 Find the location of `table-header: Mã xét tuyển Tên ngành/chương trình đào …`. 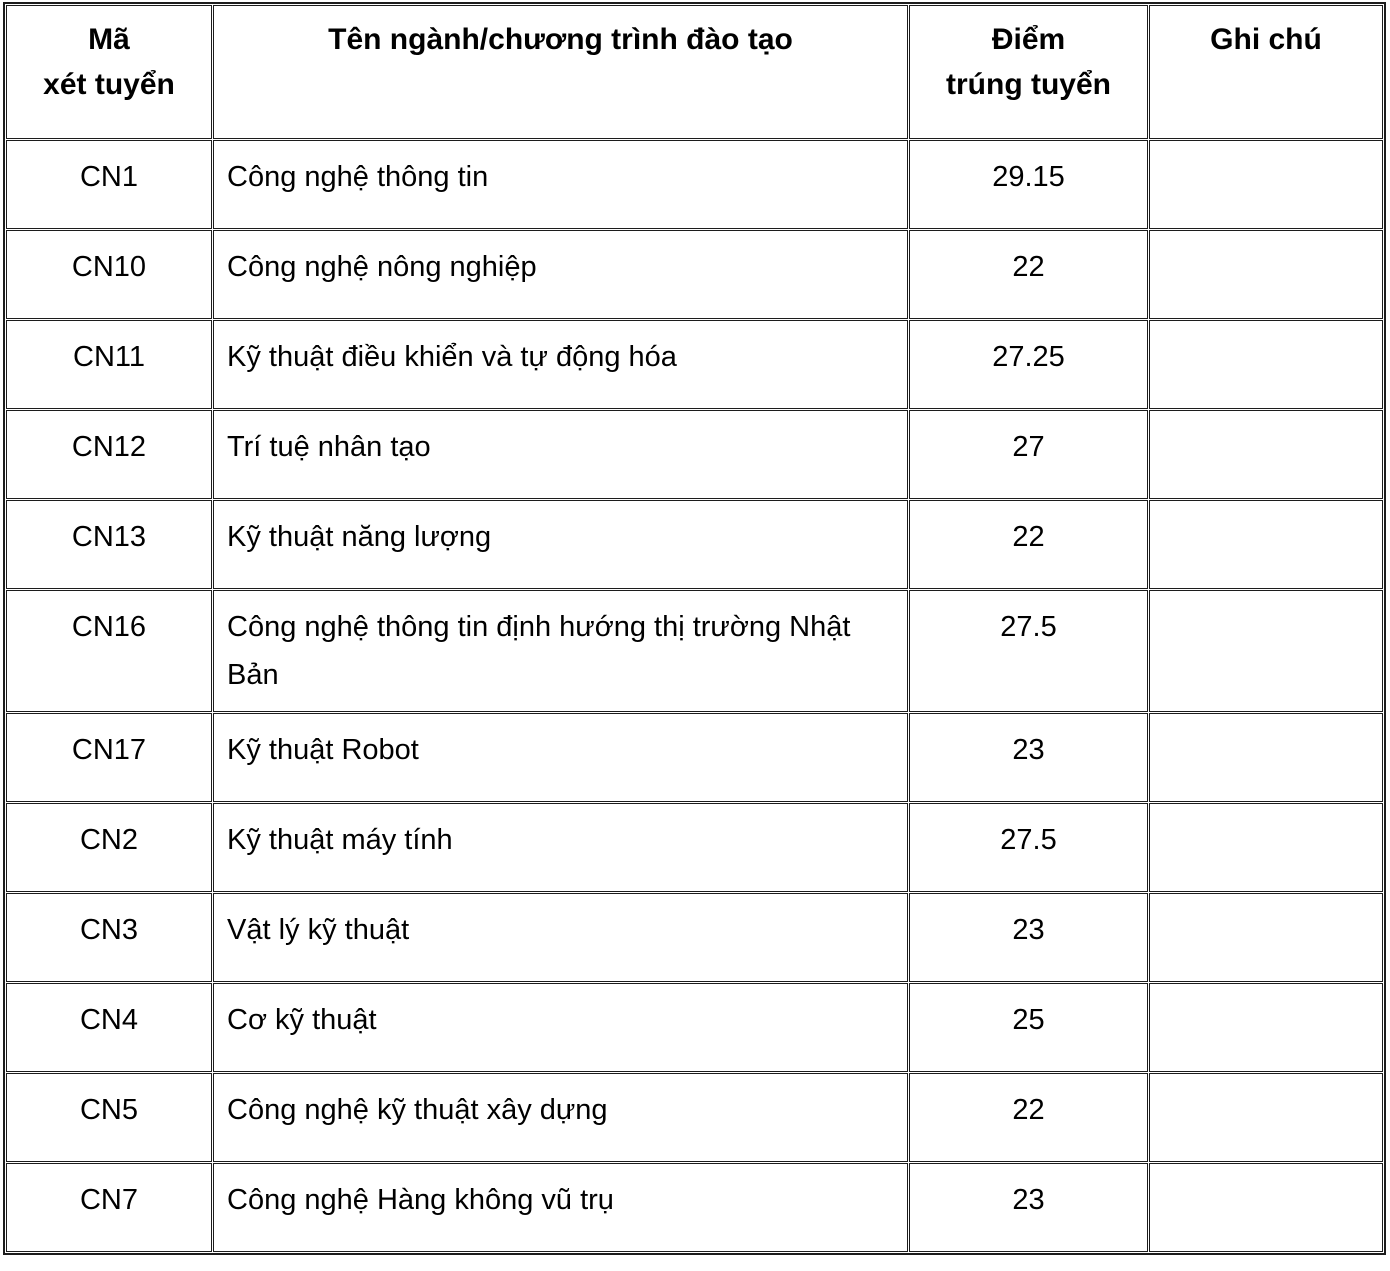

table-header: Mã xét tuyển Tên ngành/chương trình đào … is located at coordinates (694, 72).